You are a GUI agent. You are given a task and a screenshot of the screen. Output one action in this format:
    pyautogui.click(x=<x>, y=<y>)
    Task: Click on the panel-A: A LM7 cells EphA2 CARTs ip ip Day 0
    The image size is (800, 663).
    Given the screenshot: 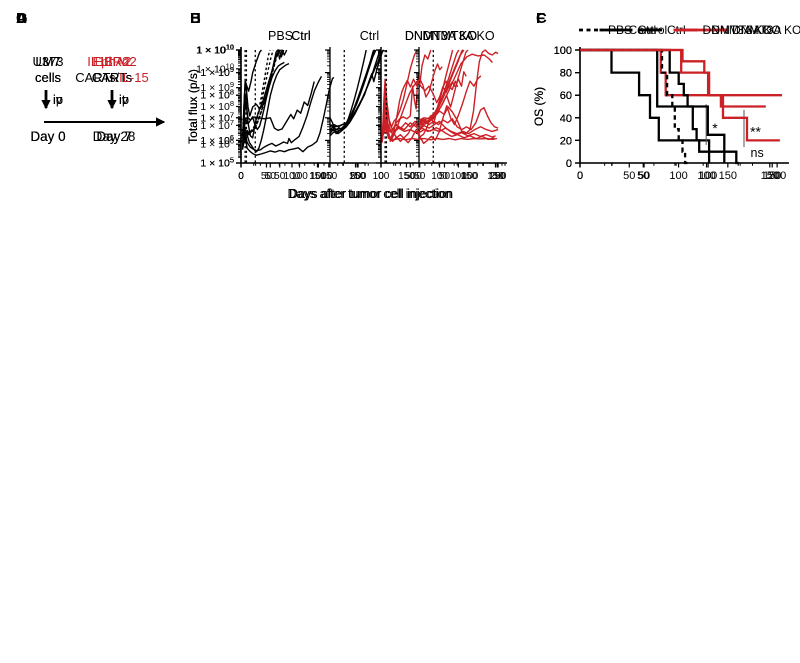 What is the action you would take?
    pyautogui.click(x=92, y=110)
    